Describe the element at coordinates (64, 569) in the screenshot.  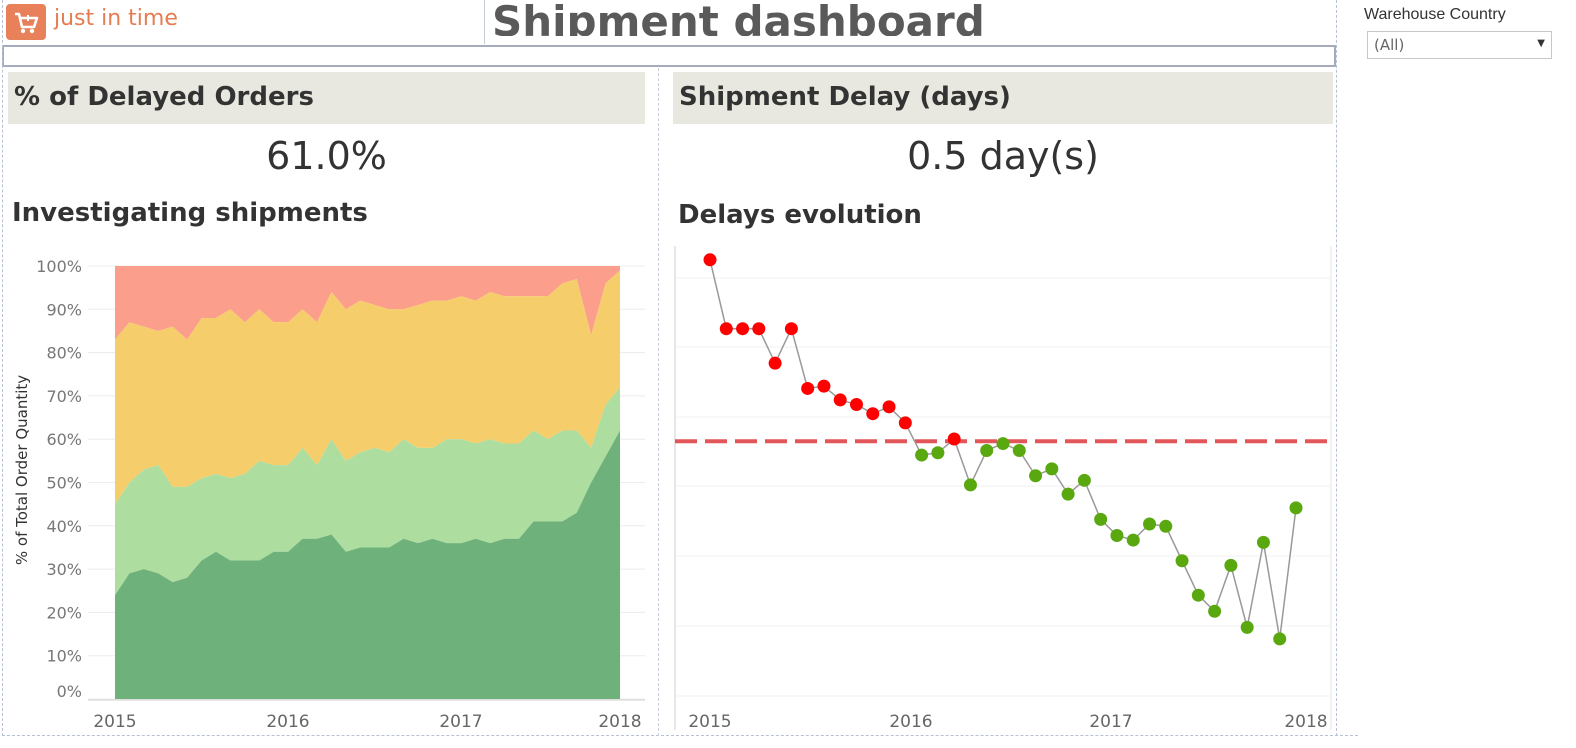
I see `y-tick-label: 30%` at that location.